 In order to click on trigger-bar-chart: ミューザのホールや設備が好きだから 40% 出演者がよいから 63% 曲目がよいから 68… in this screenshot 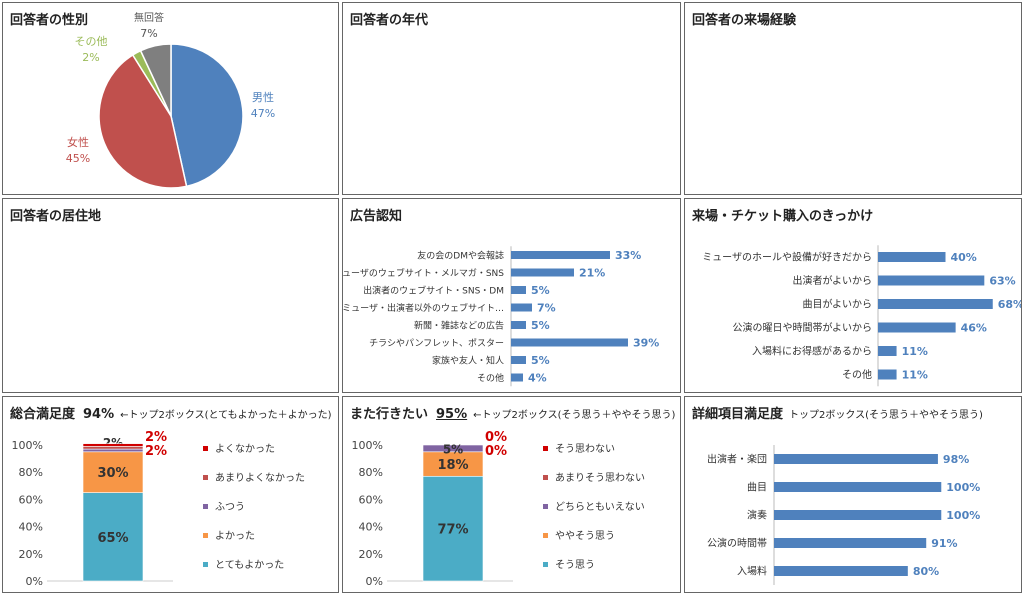, I will do `click(862, 316)`.